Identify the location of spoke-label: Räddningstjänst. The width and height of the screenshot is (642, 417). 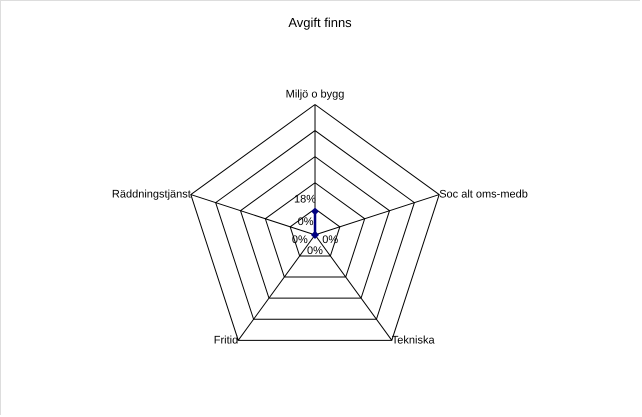
(151, 194).